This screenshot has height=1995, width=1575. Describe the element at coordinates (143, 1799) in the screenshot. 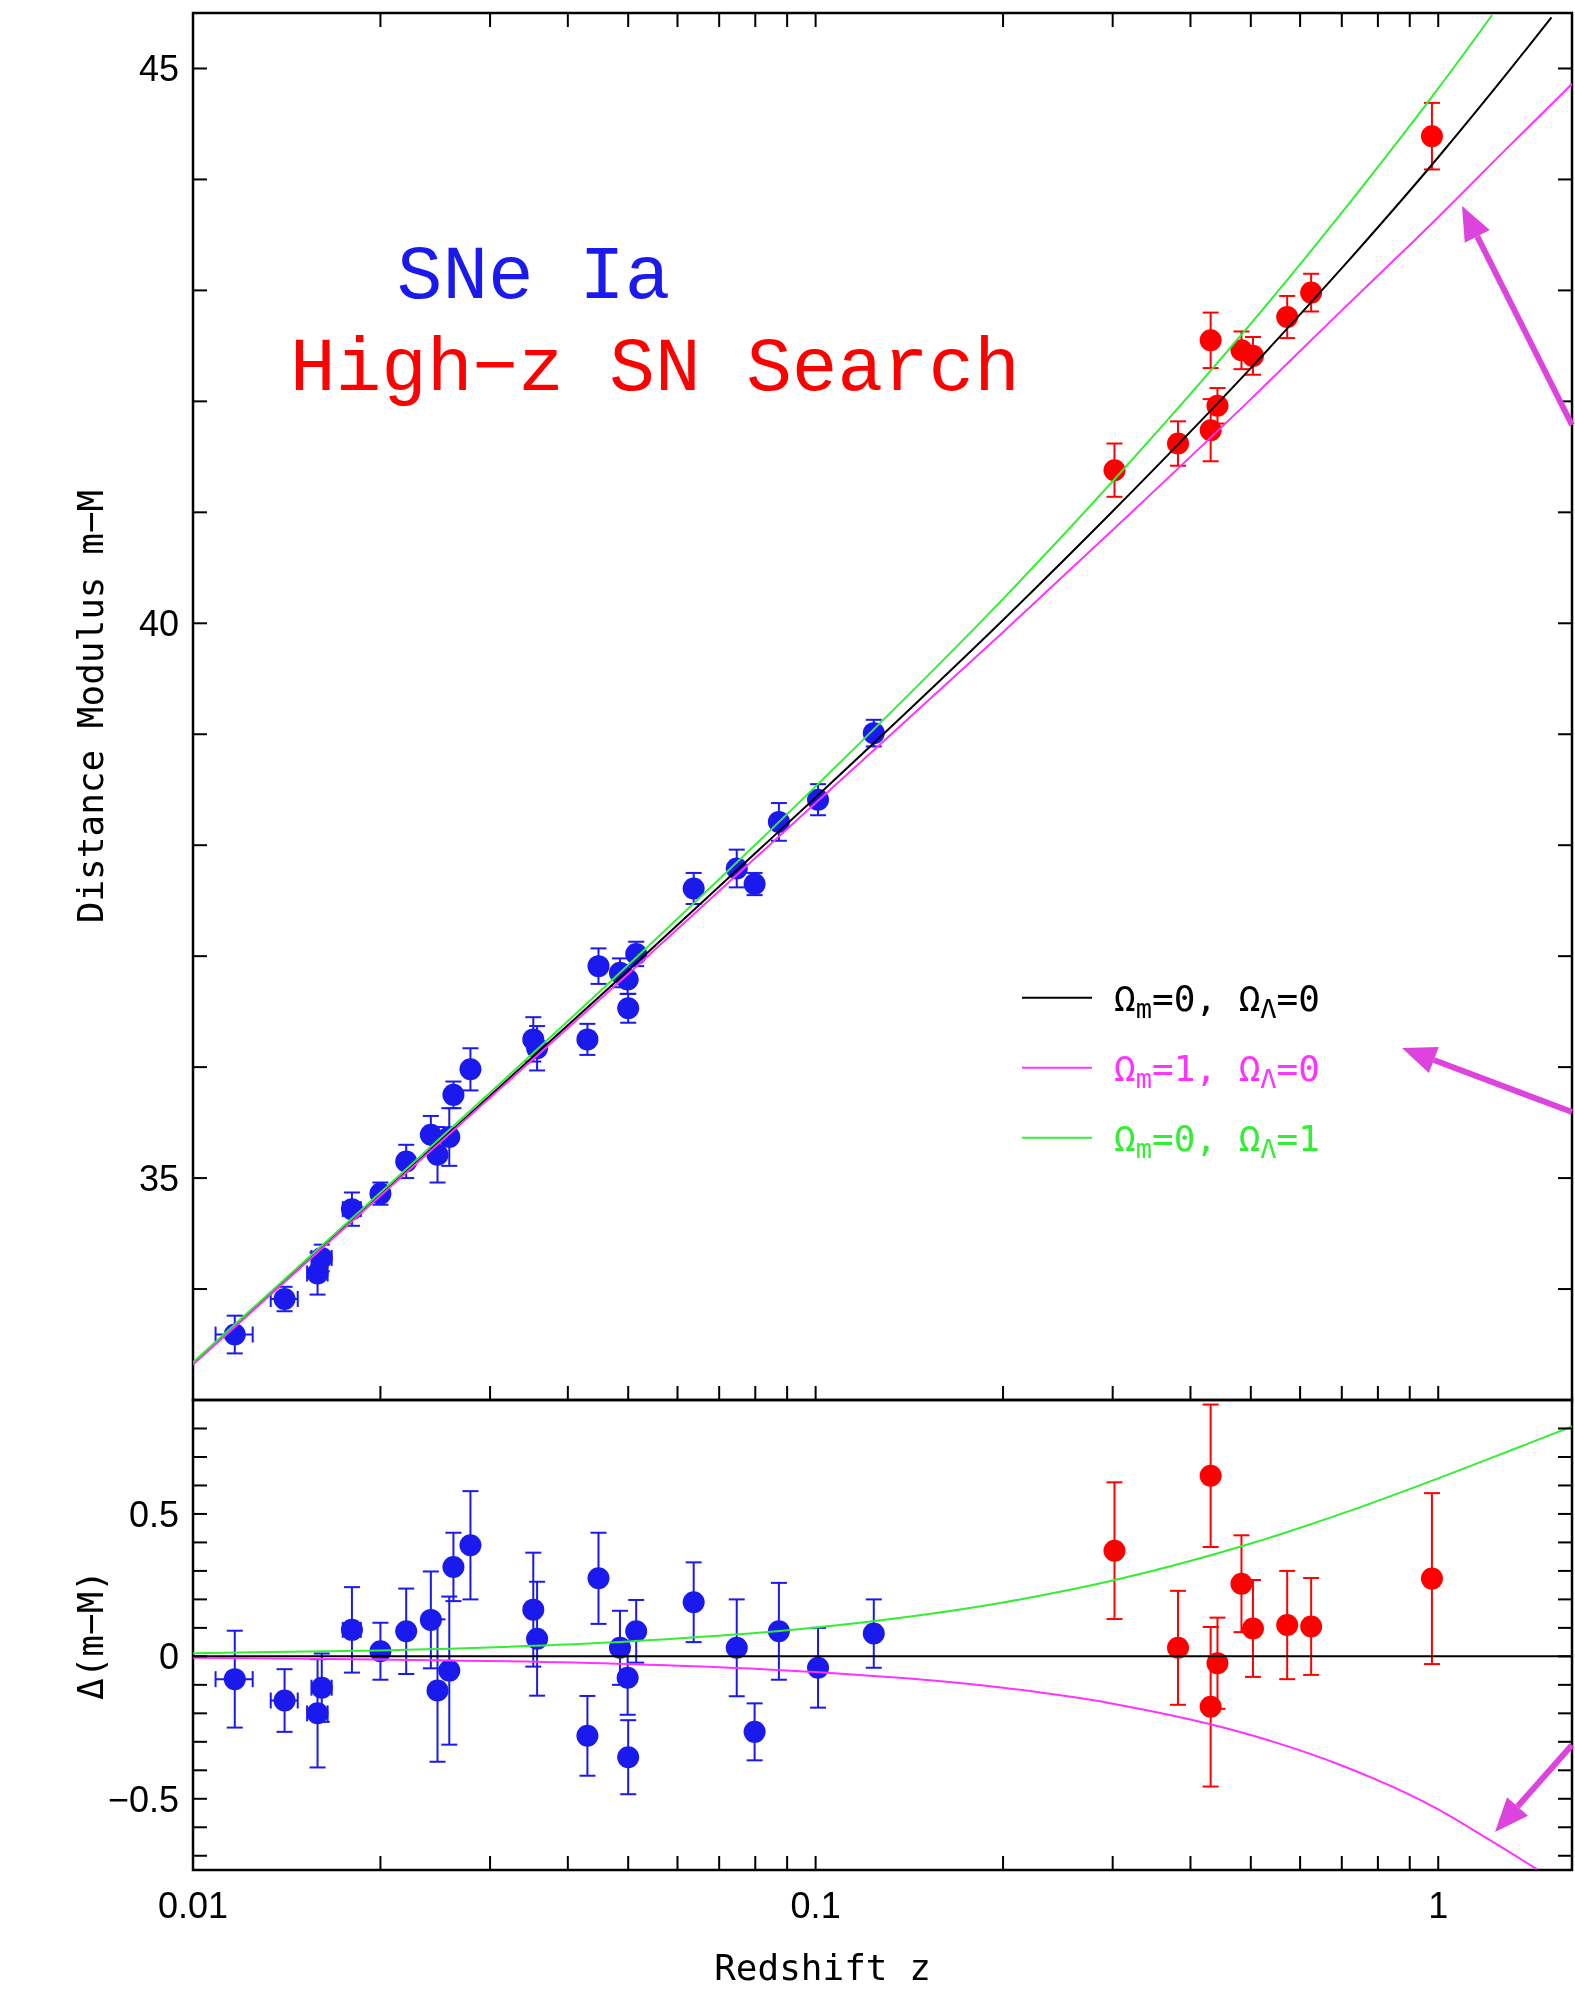

I see `y-tick-label: −0.5` at that location.